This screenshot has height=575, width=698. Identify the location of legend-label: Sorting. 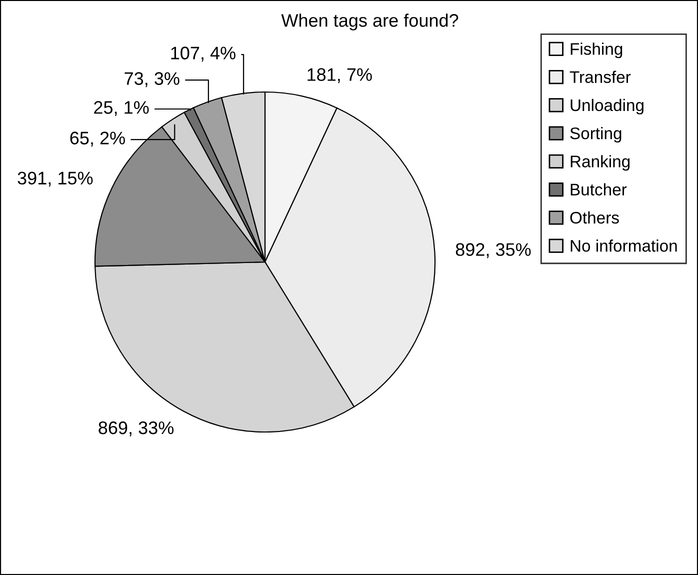
(596, 135).